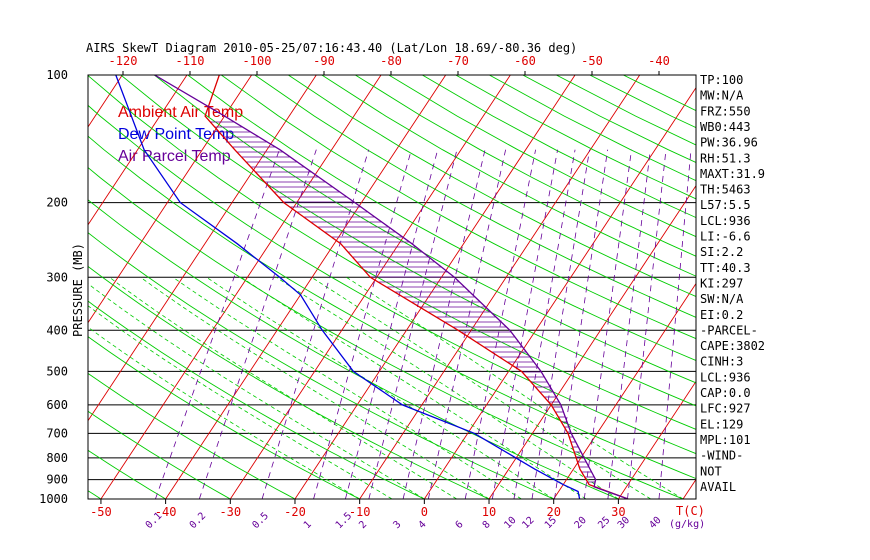  Describe the element at coordinates (732, 174) in the screenshot. I see `index-value: MAXT:31.9` at that location.